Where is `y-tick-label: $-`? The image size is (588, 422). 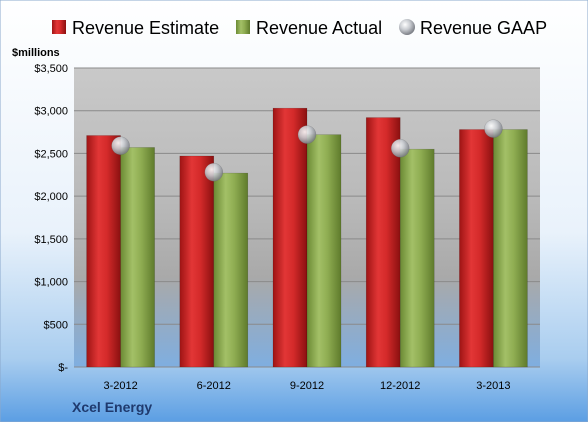 y-tick-label: $- is located at coordinates (63, 368).